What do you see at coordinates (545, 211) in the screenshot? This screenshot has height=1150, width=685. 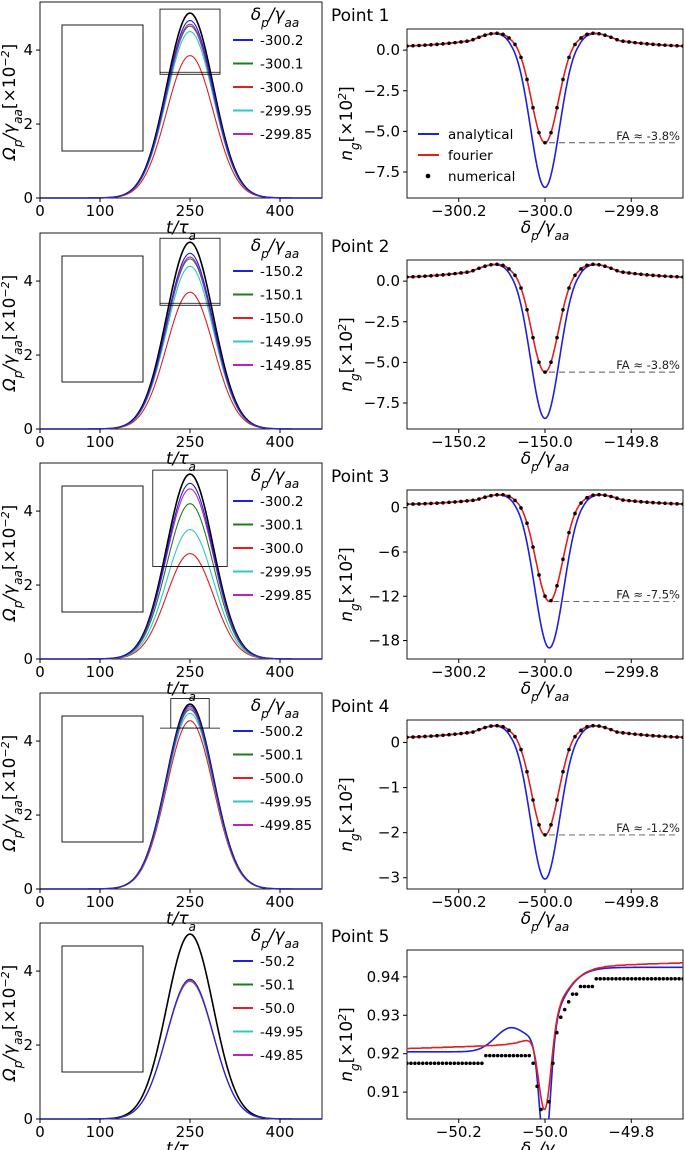 I see `x-tick-label: −300.0` at bounding box center [545, 211].